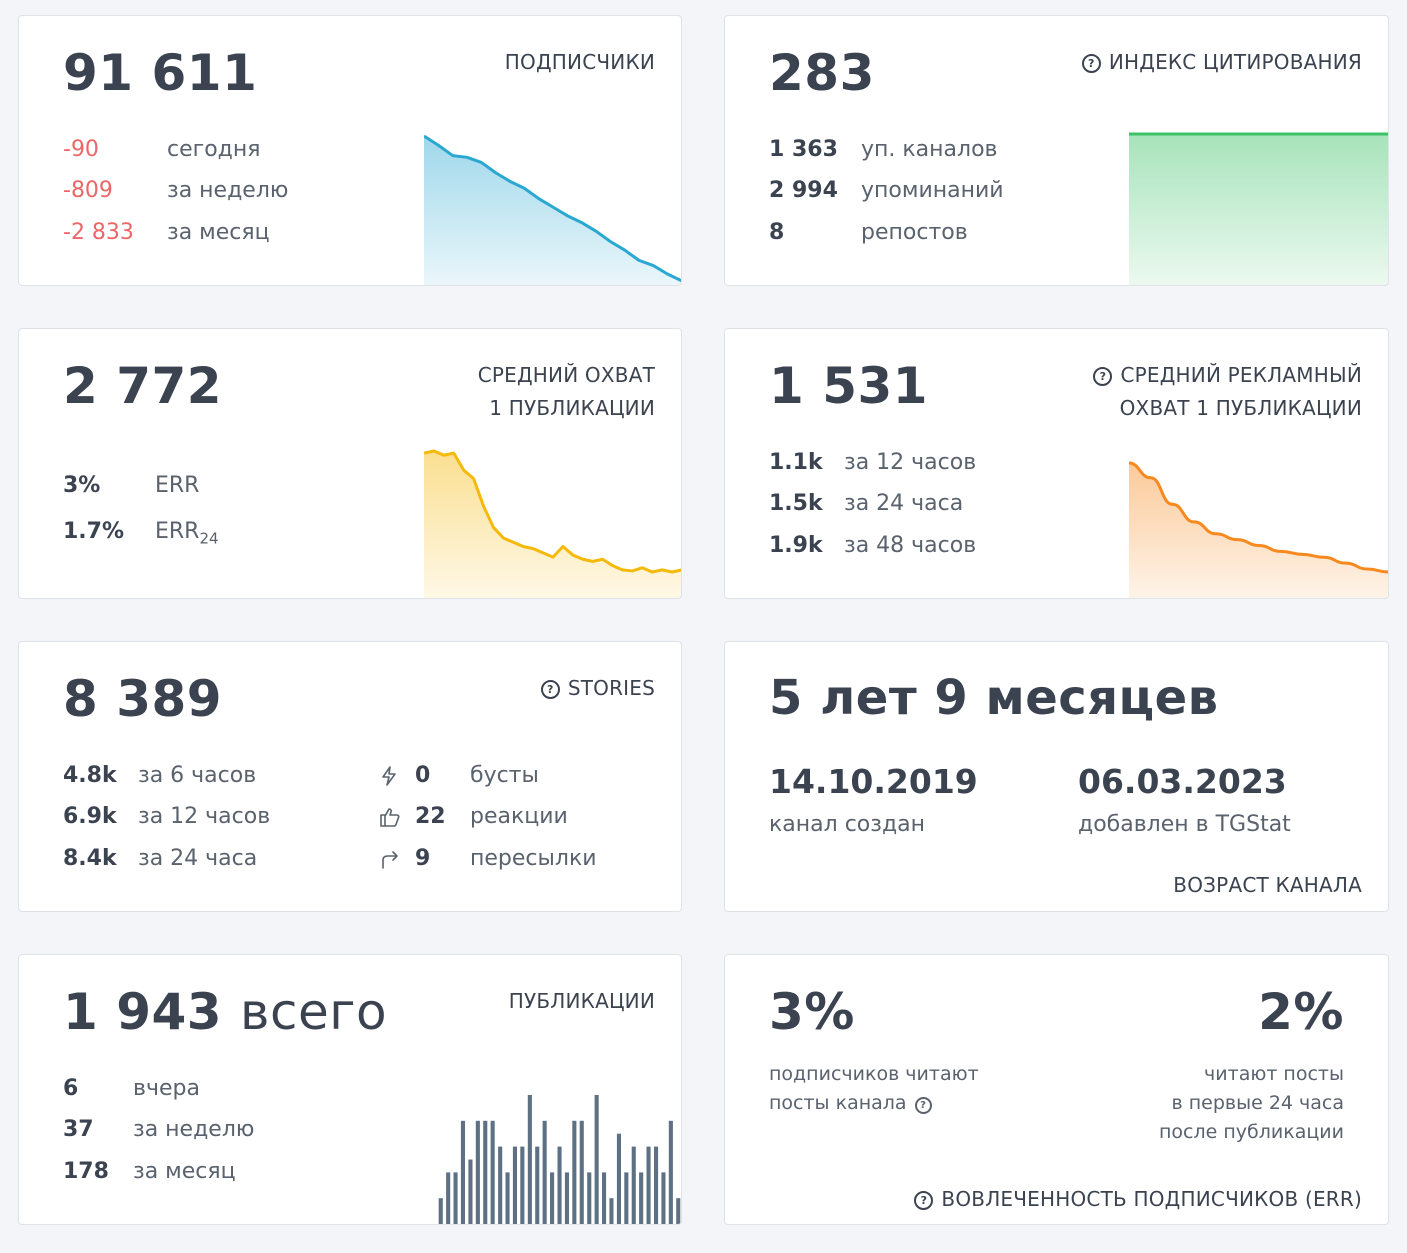  I want to click on ad-reach-48h-label: за 48 часов, so click(910, 545).